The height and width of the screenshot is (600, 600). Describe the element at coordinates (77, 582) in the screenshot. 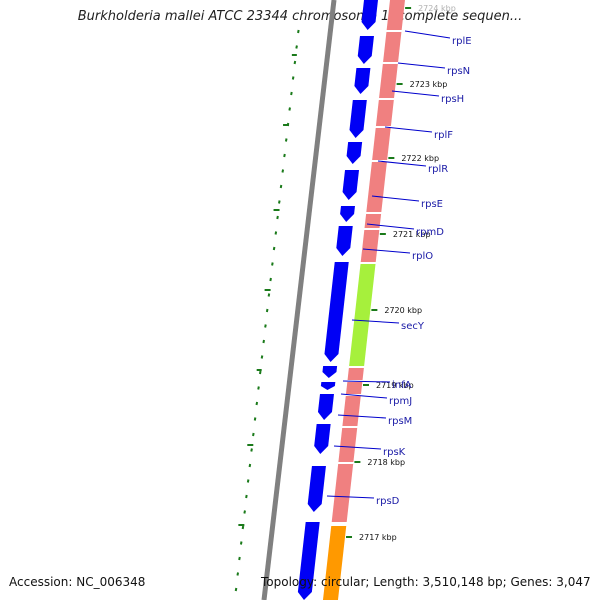

I see `accession-text: Accession: NC_006348` at that location.